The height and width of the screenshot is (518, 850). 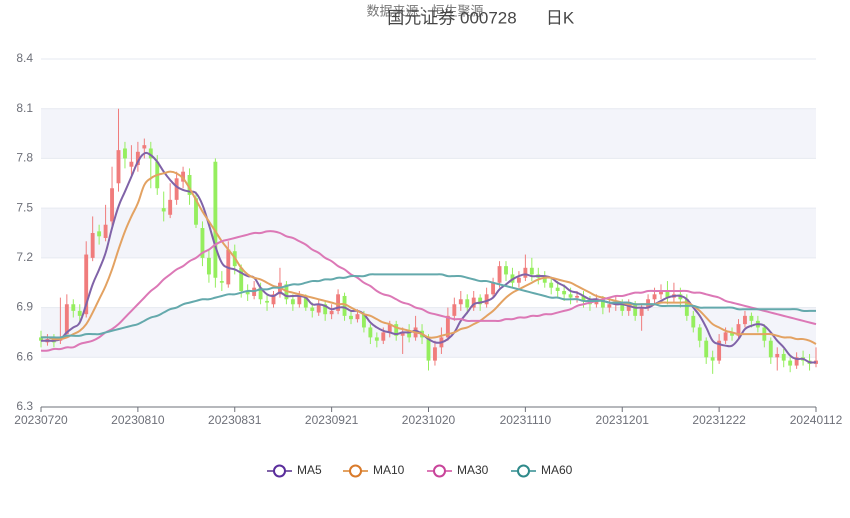 What do you see at coordinates (138, 420) in the screenshot?
I see `x-tick-label: 20230810` at bounding box center [138, 420].